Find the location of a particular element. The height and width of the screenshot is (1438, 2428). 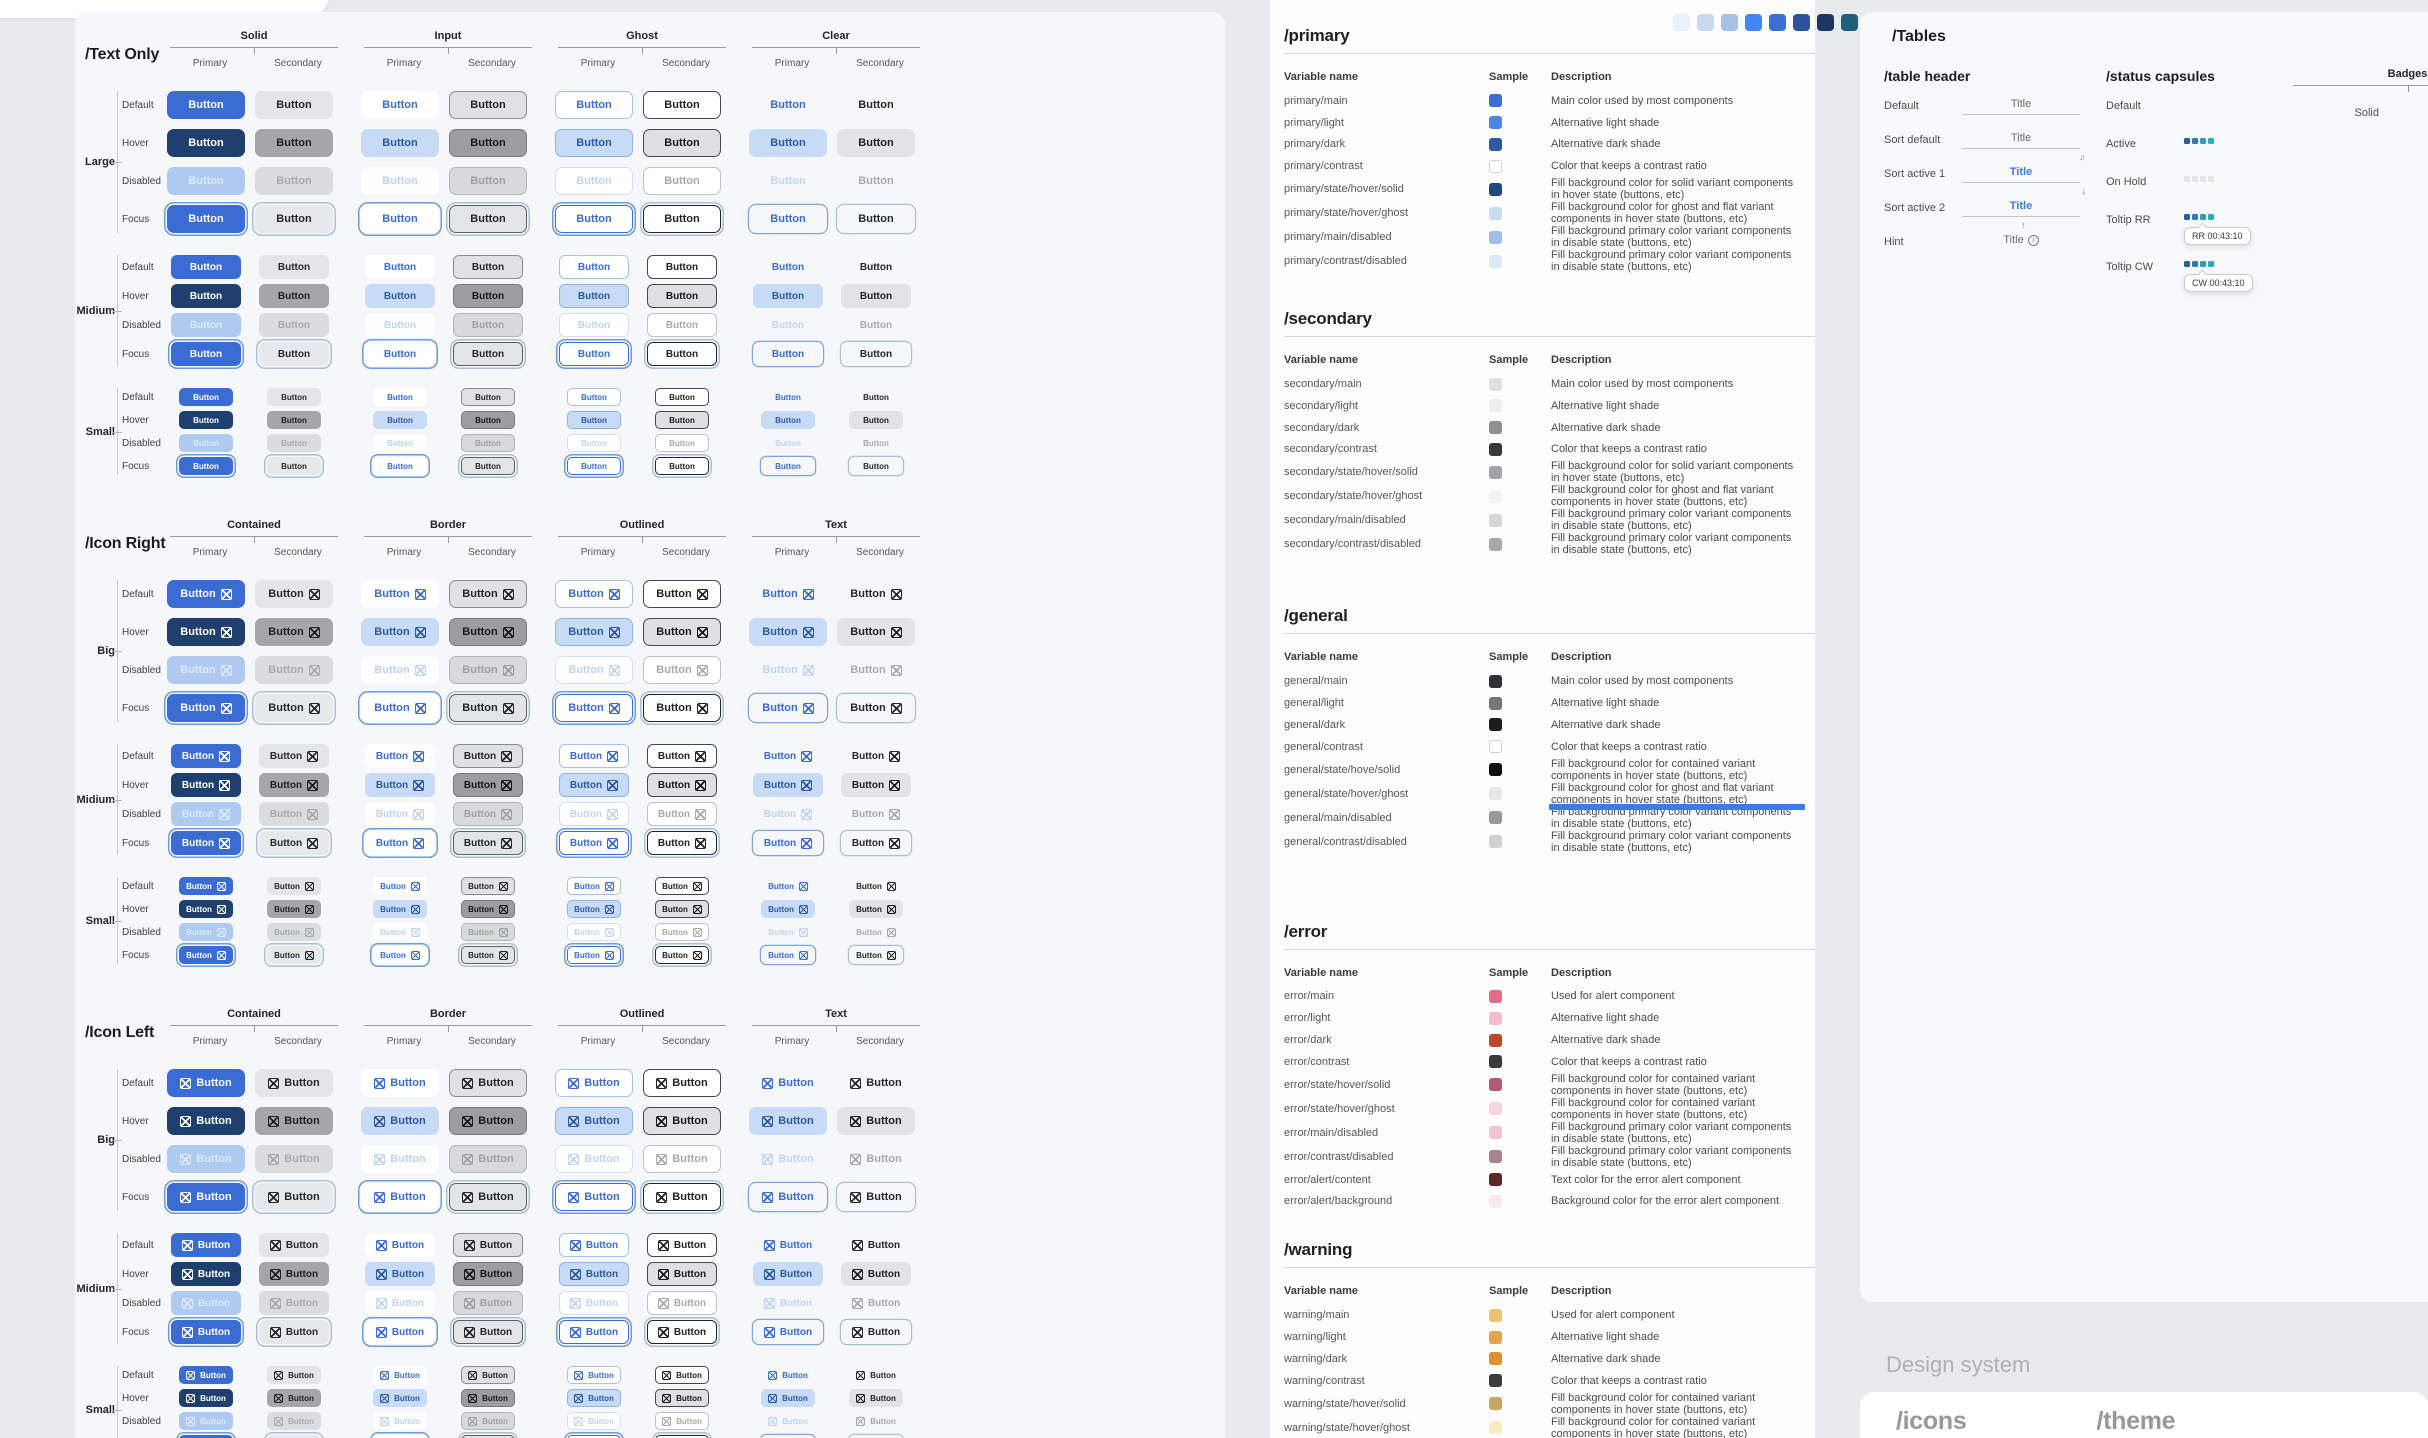

design-system-frame-label: Design system is located at coordinates (1958, 1364).